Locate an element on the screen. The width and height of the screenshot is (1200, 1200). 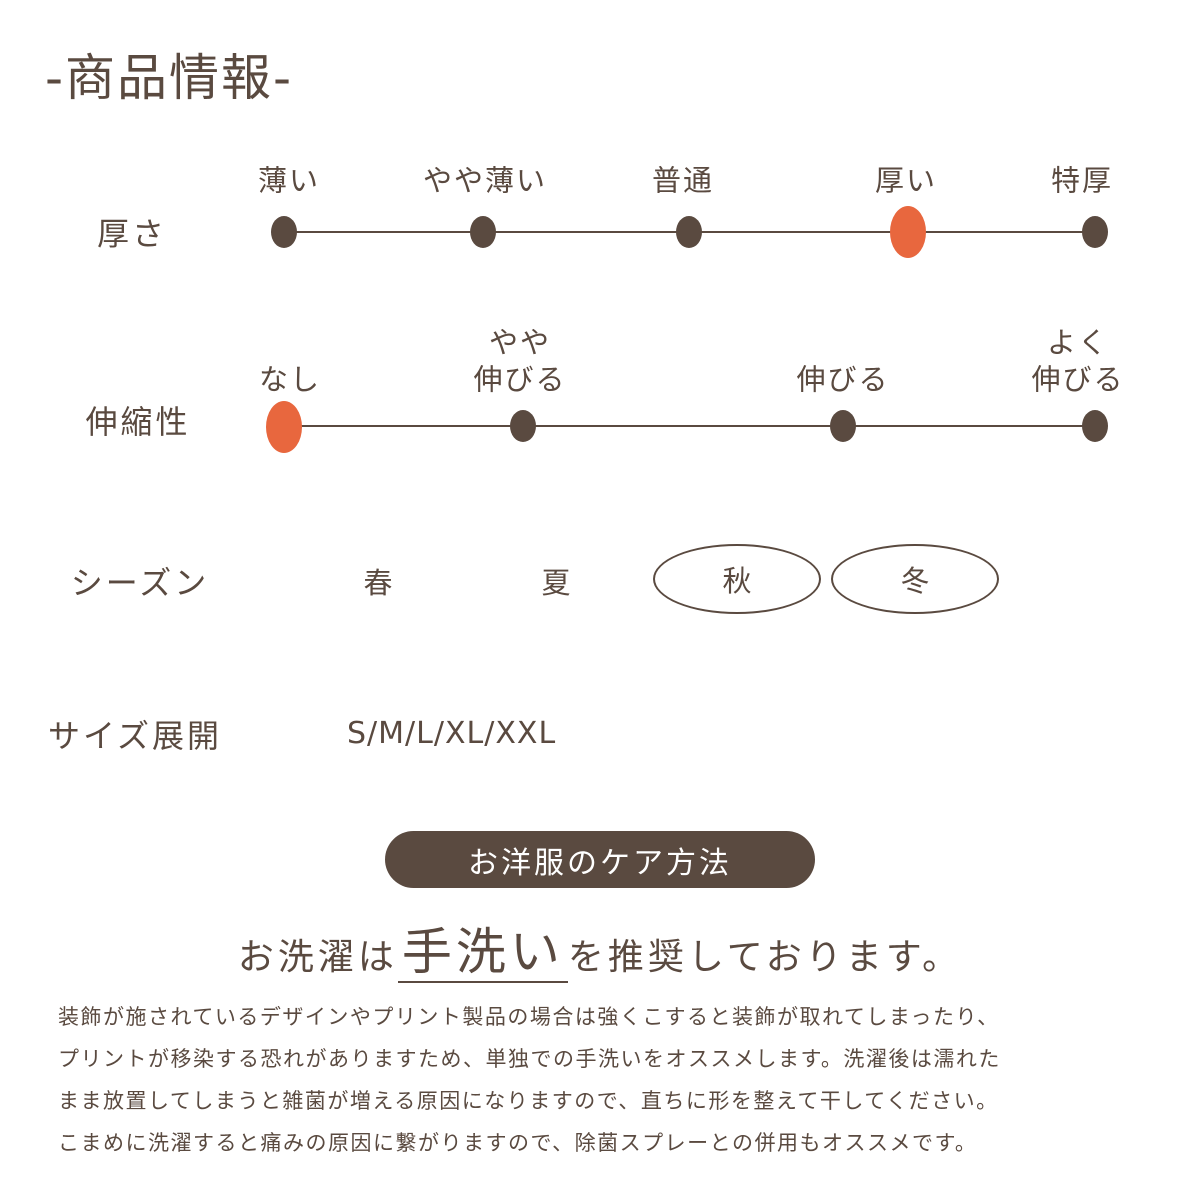
thickness-option: 普通 is located at coordinates (683, 180).